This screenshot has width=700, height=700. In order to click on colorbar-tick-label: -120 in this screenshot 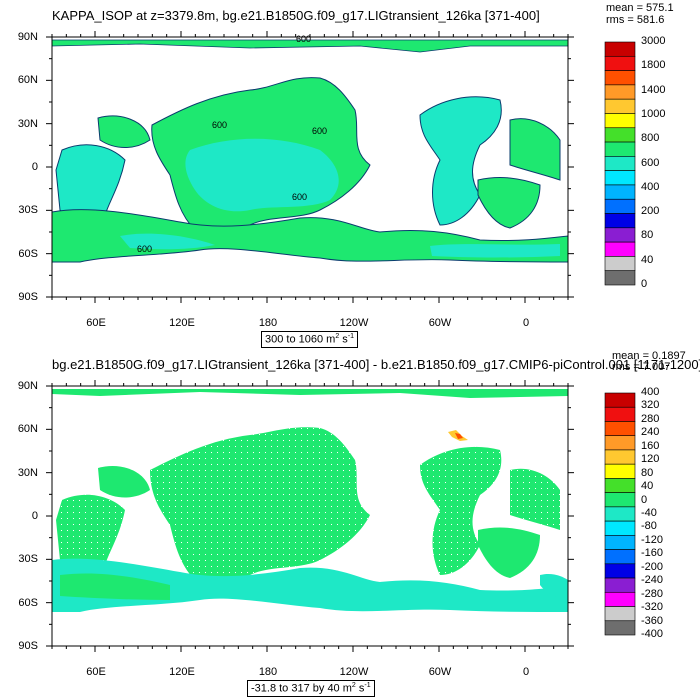, I will do `click(652, 539)`.